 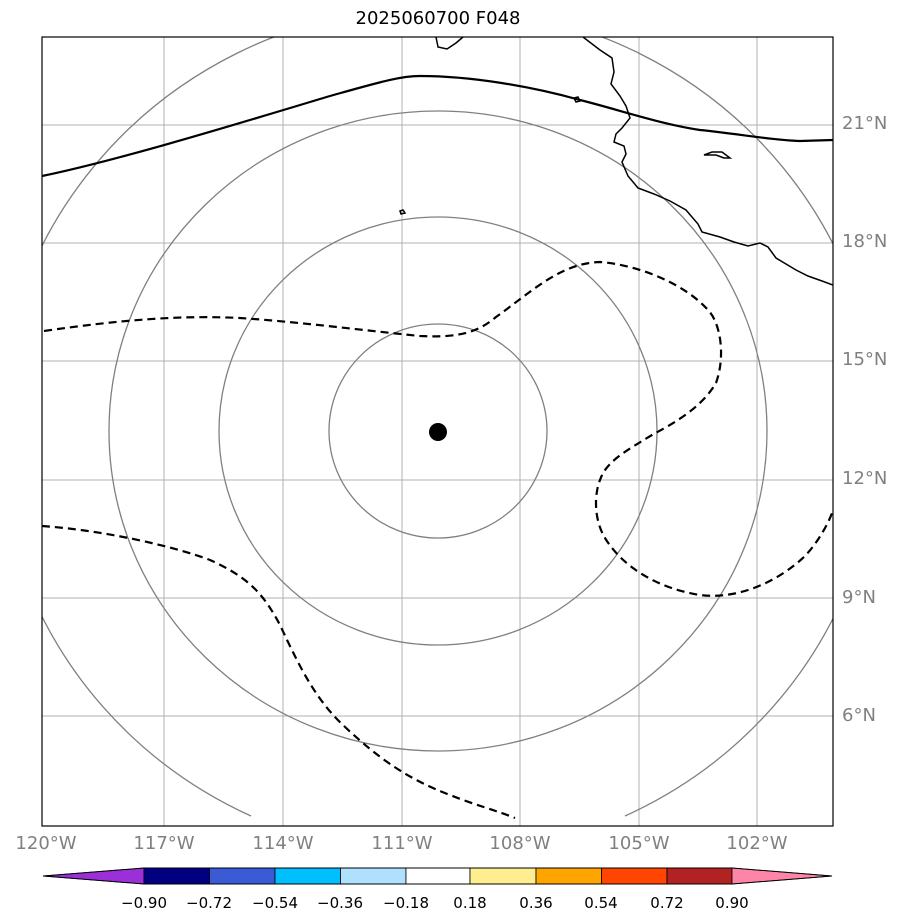 What do you see at coordinates (438, 18) in the screenshot?
I see `map-title: 2025060700 F048` at bounding box center [438, 18].